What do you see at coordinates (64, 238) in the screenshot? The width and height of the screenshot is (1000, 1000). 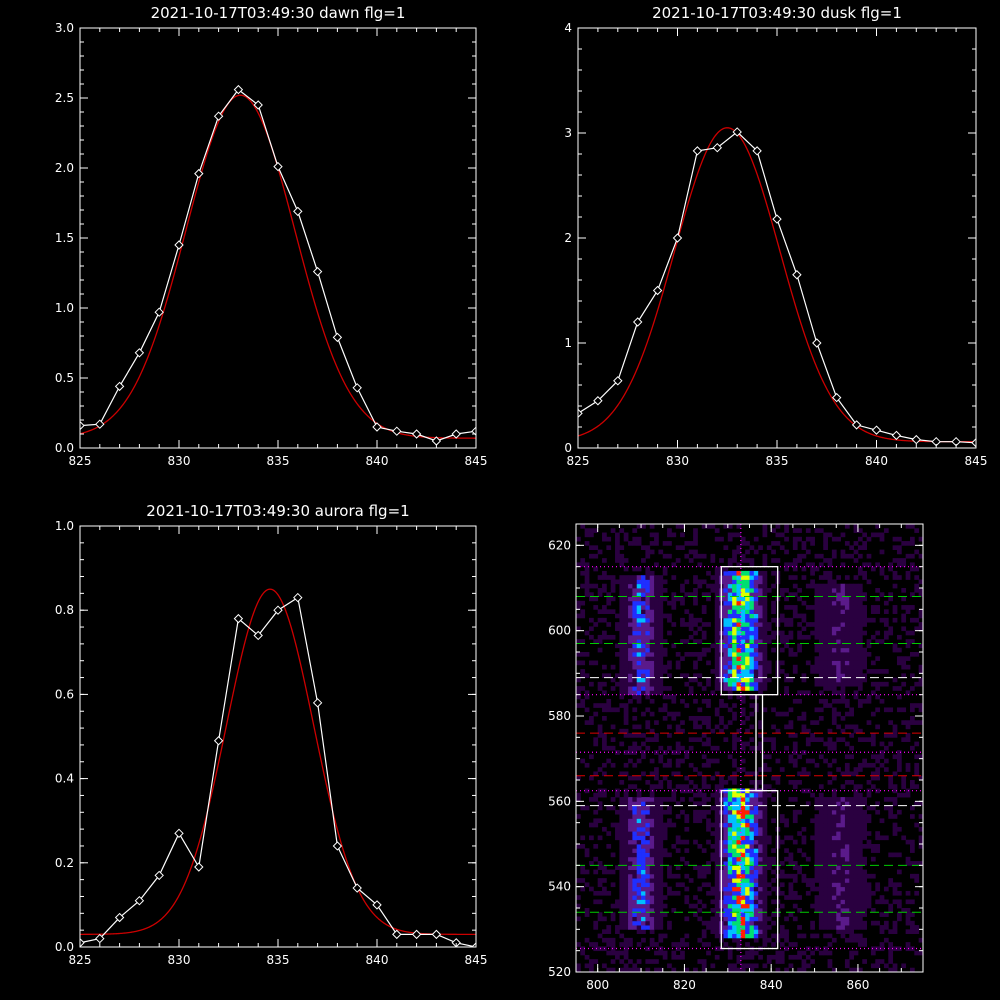 I see `y-tick-label: 1.5` at bounding box center [64, 238].